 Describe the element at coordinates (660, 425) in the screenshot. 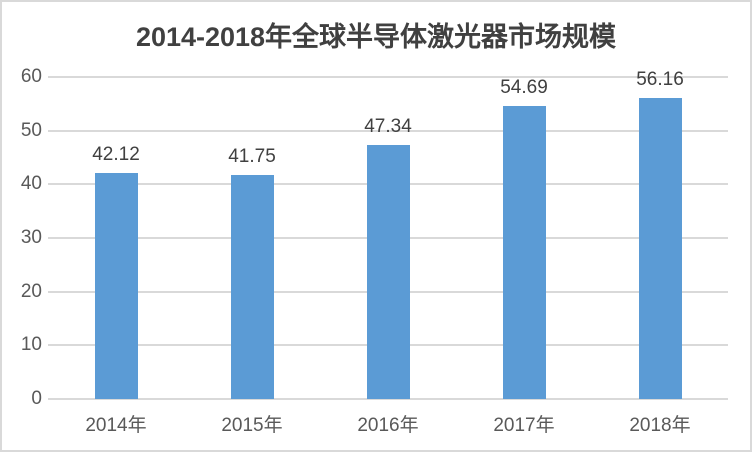

I see `x-tick-label-2018年: 2018年` at that location.